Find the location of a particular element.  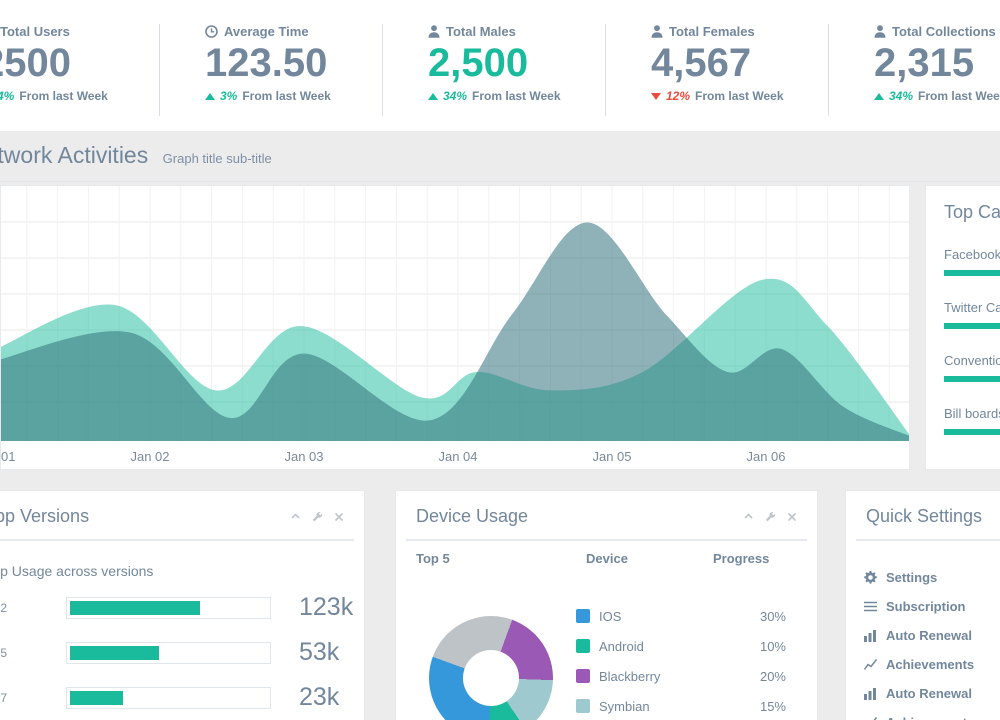

version-label: v1.5 is located at coordinates (3, 652).